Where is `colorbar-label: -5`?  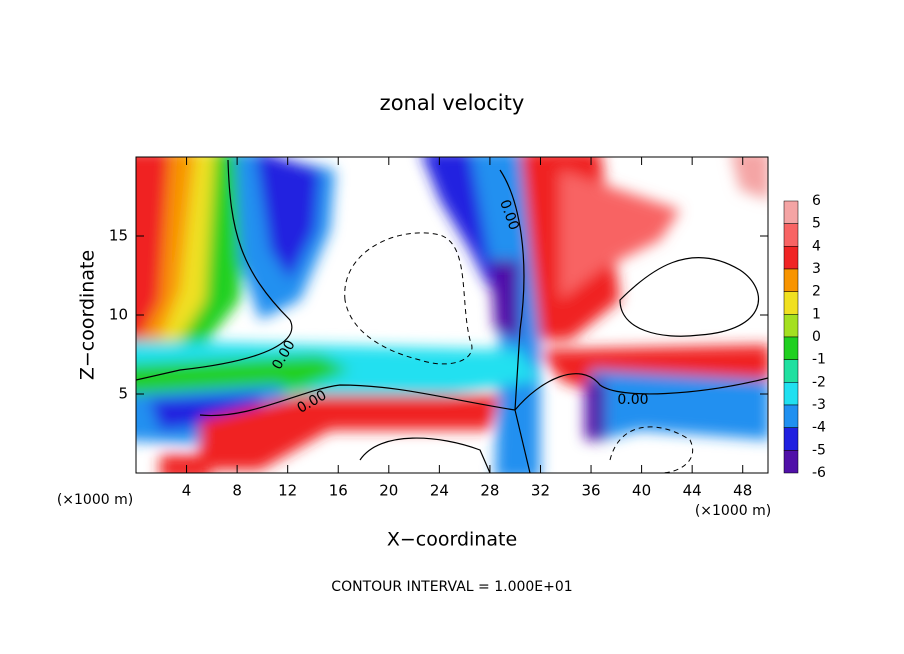 colorbar-label: -5 is located at coordinates (819, 450).